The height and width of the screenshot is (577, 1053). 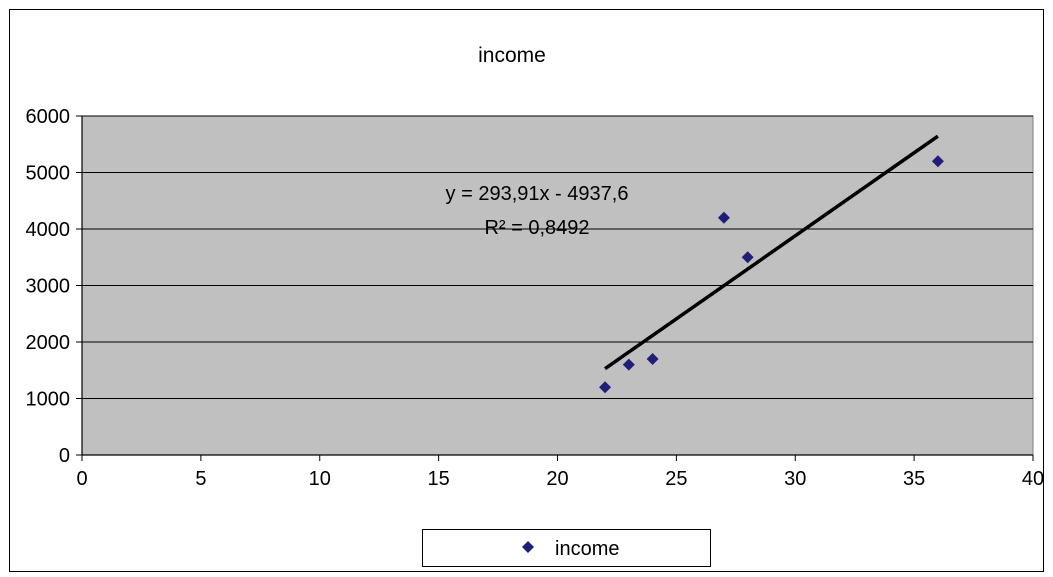 What do you see at coordinates (537, 194) in the screenshot?
I see `trendline-equation: y = 293,91x - 4937,6` at bounding box center [537, 194].